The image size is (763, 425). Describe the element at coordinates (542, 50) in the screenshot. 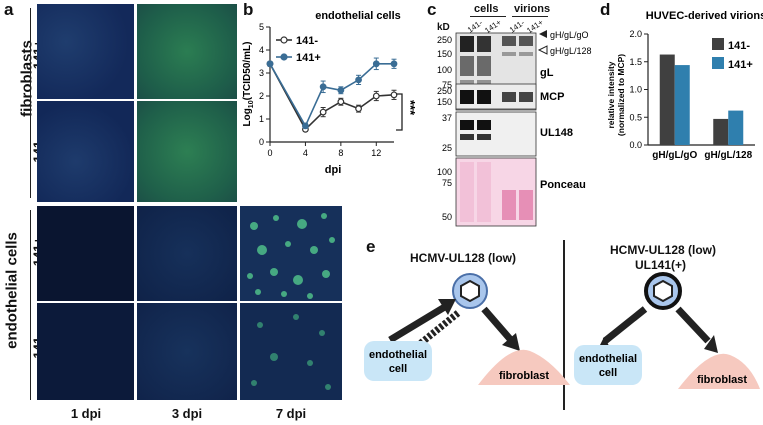

I see `open-arrow-icon` at that location.